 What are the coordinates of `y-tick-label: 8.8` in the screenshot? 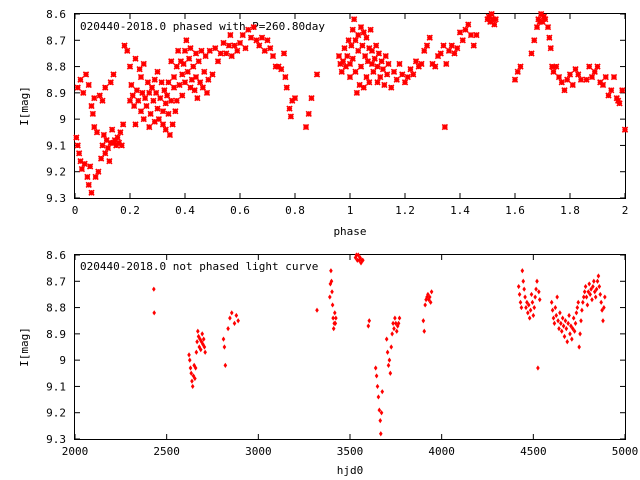 It's located at (56, 67).